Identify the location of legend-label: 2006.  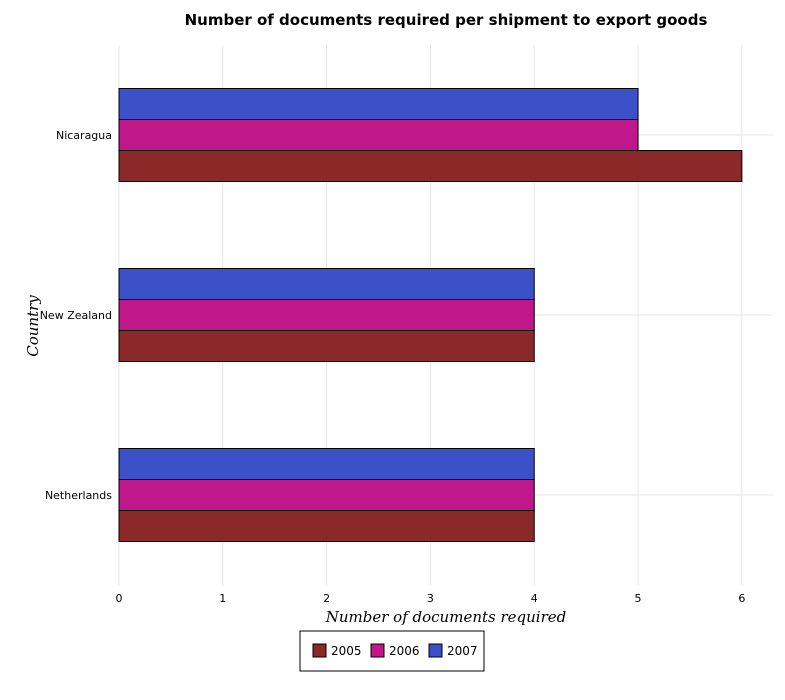
(404, 651).